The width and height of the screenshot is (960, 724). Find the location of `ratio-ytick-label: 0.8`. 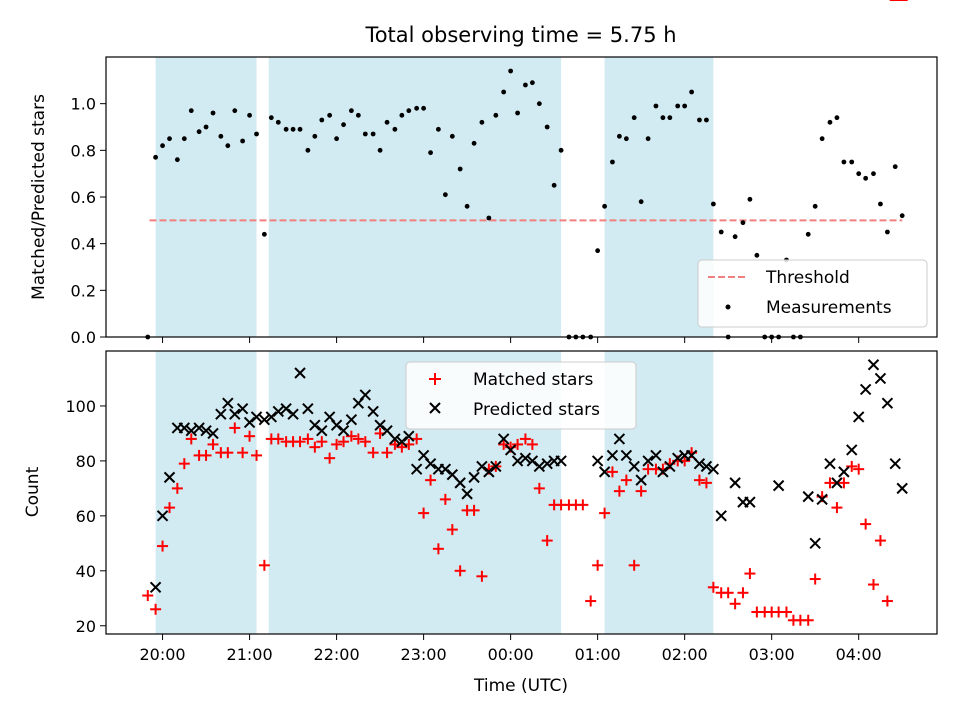

ratio-ytick-label: 0.8 is located at coordinates (83, 150).